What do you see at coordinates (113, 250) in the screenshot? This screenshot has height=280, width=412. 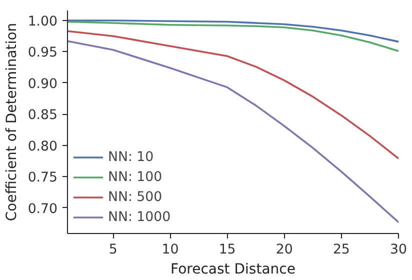 I see `x-tick-label: 5` at bounding box center [113, 250].